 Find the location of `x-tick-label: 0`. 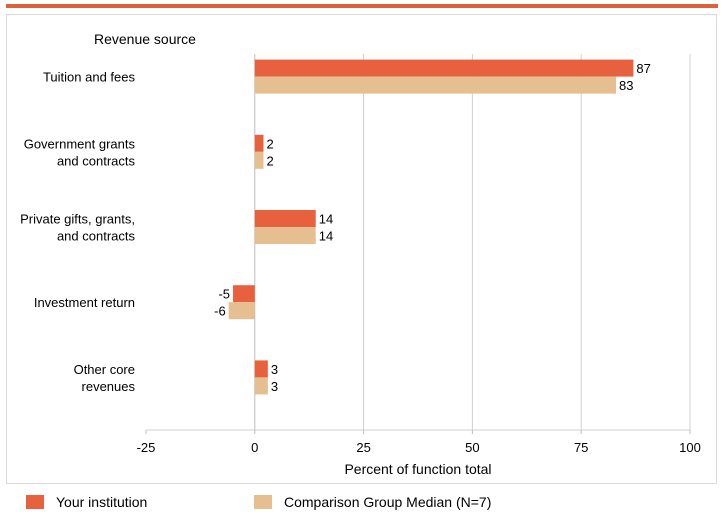

x-tick-label: 0 is located at coordinates (254, 447).